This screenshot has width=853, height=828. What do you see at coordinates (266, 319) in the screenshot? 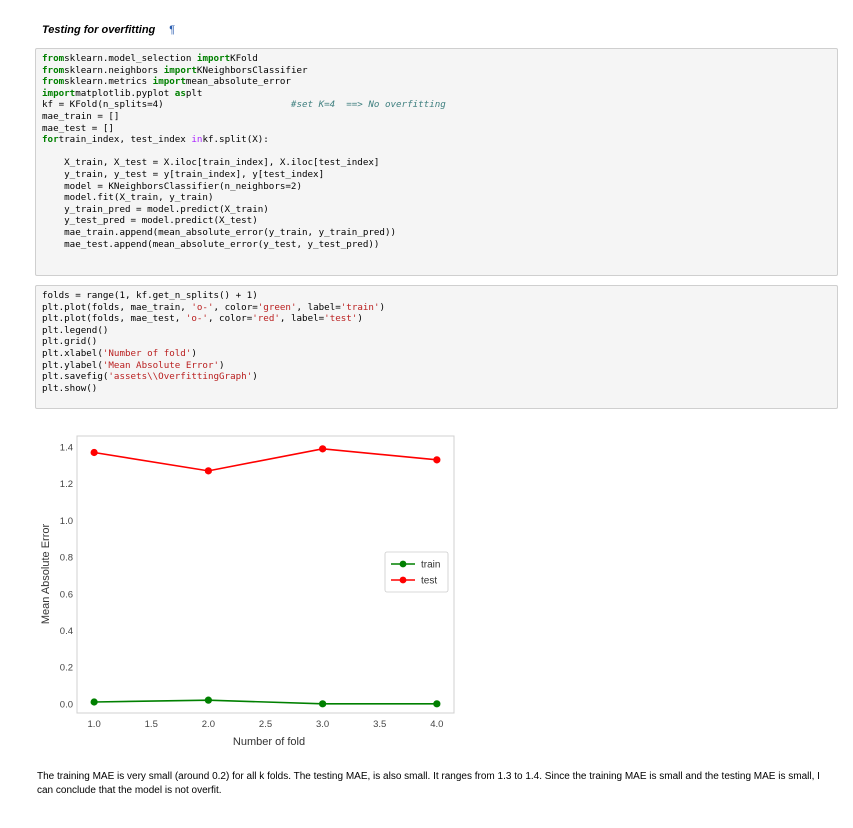
I see `code-token: 'red'` at bounding box center [266, 319].